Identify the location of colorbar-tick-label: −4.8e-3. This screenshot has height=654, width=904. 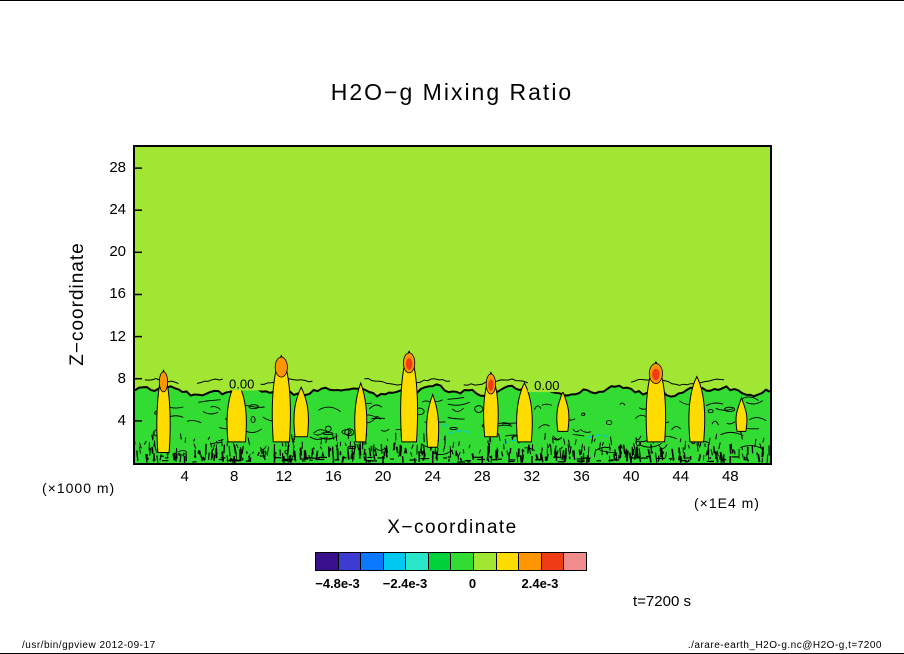
(337, 583).